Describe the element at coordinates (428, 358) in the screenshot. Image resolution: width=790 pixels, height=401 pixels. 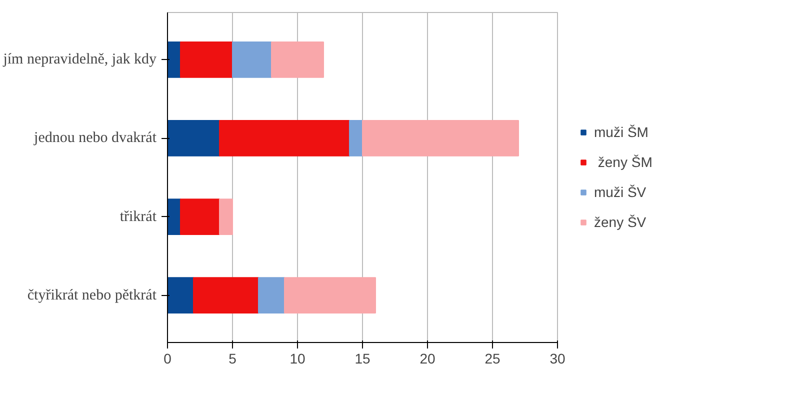
I see `x-tick-label: 20` at that location.